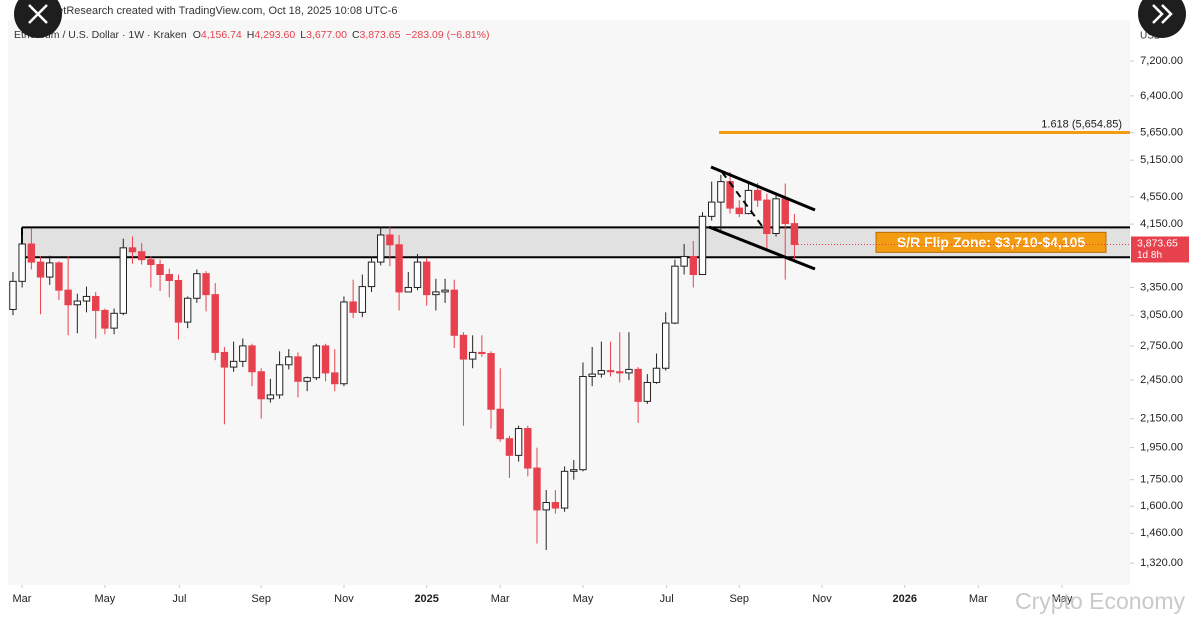 The height and width of the screenshot is (628, 1200). What do you see at coordinates (1161, 506) in the screenshot?
I see `y-tick-label: 1,600.00` at bounding box center [1161, 506].